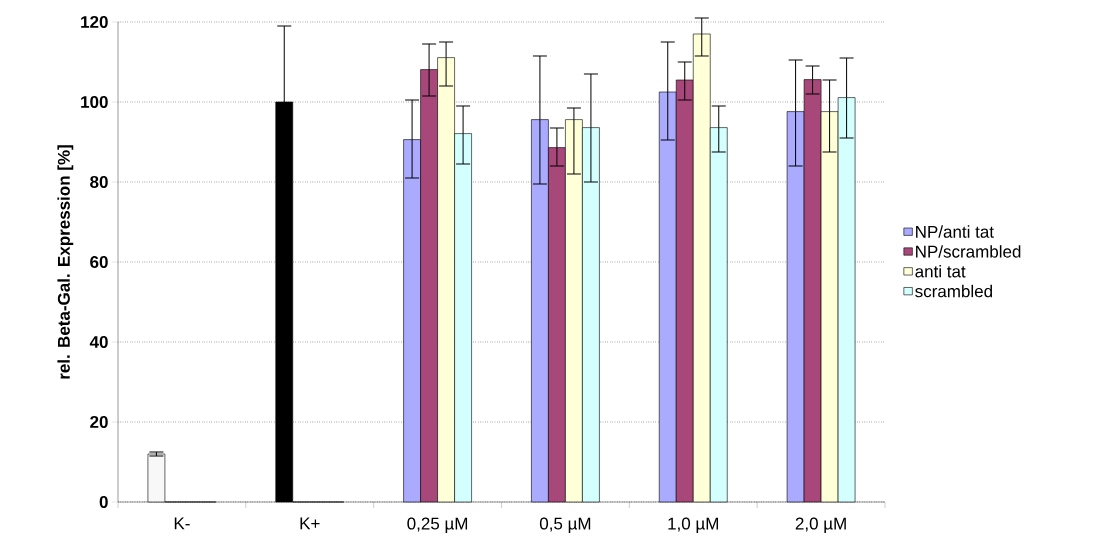 The height and width of the screenshot is (552, 1098). Describe the element at coordinates (98, 342) in the screenshot. I see `y-tick-label: 40` at that location.